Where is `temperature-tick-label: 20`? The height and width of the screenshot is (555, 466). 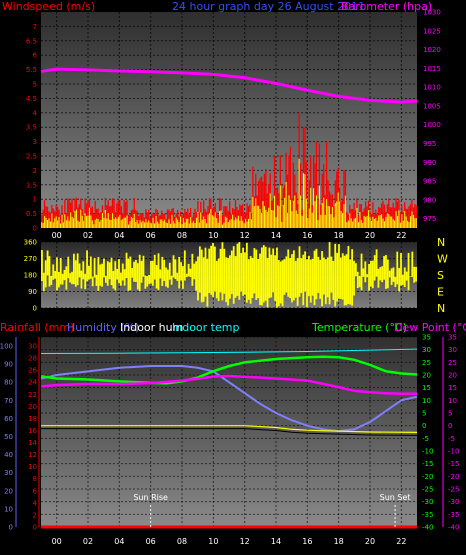
temperature-tick-label: 20 is located at coordinates (426, 376).